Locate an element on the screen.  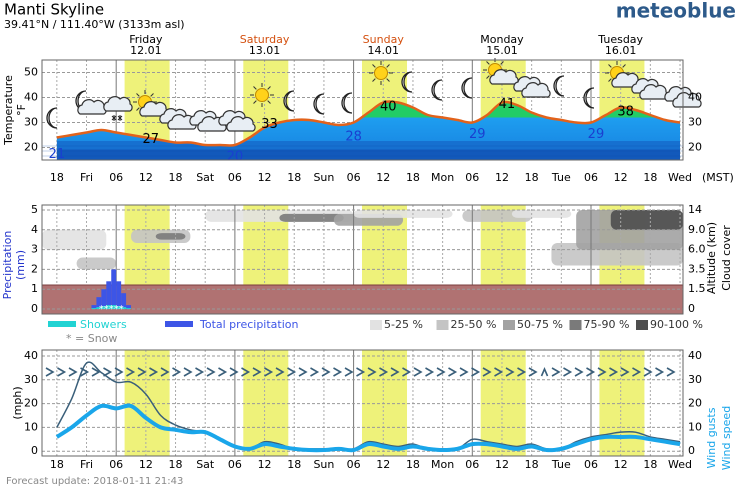
y-tick-label: 6.0 is located at coordinates (697, 249).